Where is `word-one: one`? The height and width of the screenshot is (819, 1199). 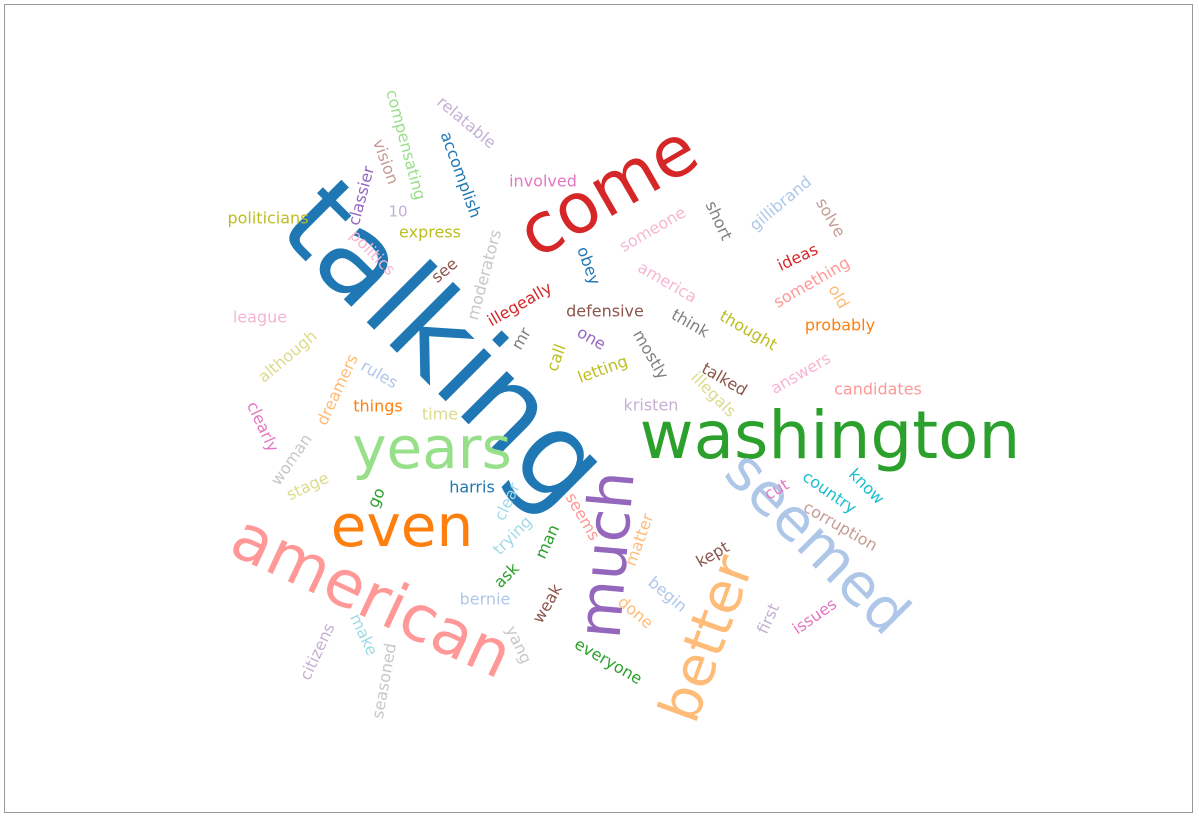
word-one: one is located at coordinates (591, 337).